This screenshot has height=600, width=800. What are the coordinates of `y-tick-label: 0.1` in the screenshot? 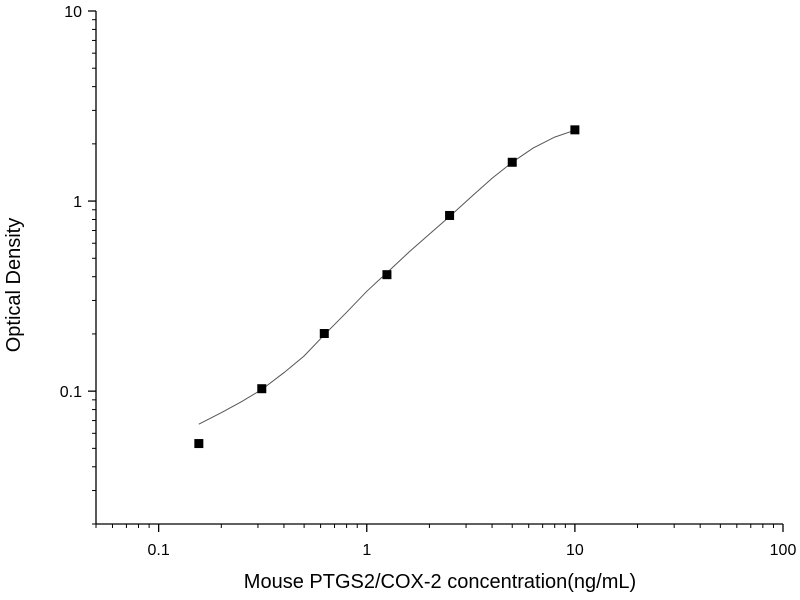 It's located at (71, 392).